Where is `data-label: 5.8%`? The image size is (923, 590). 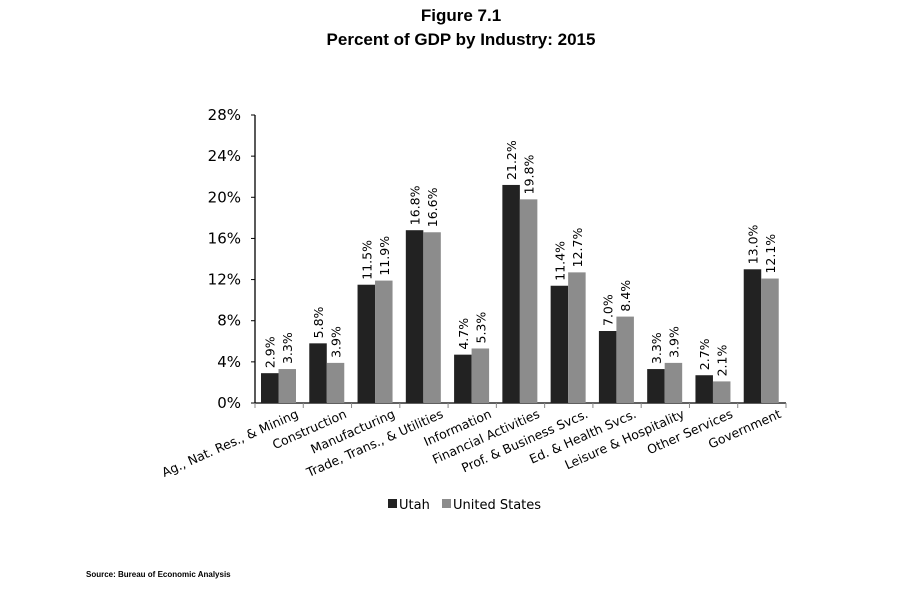 data-label: 5.8% is located at coordinates (318, 322).